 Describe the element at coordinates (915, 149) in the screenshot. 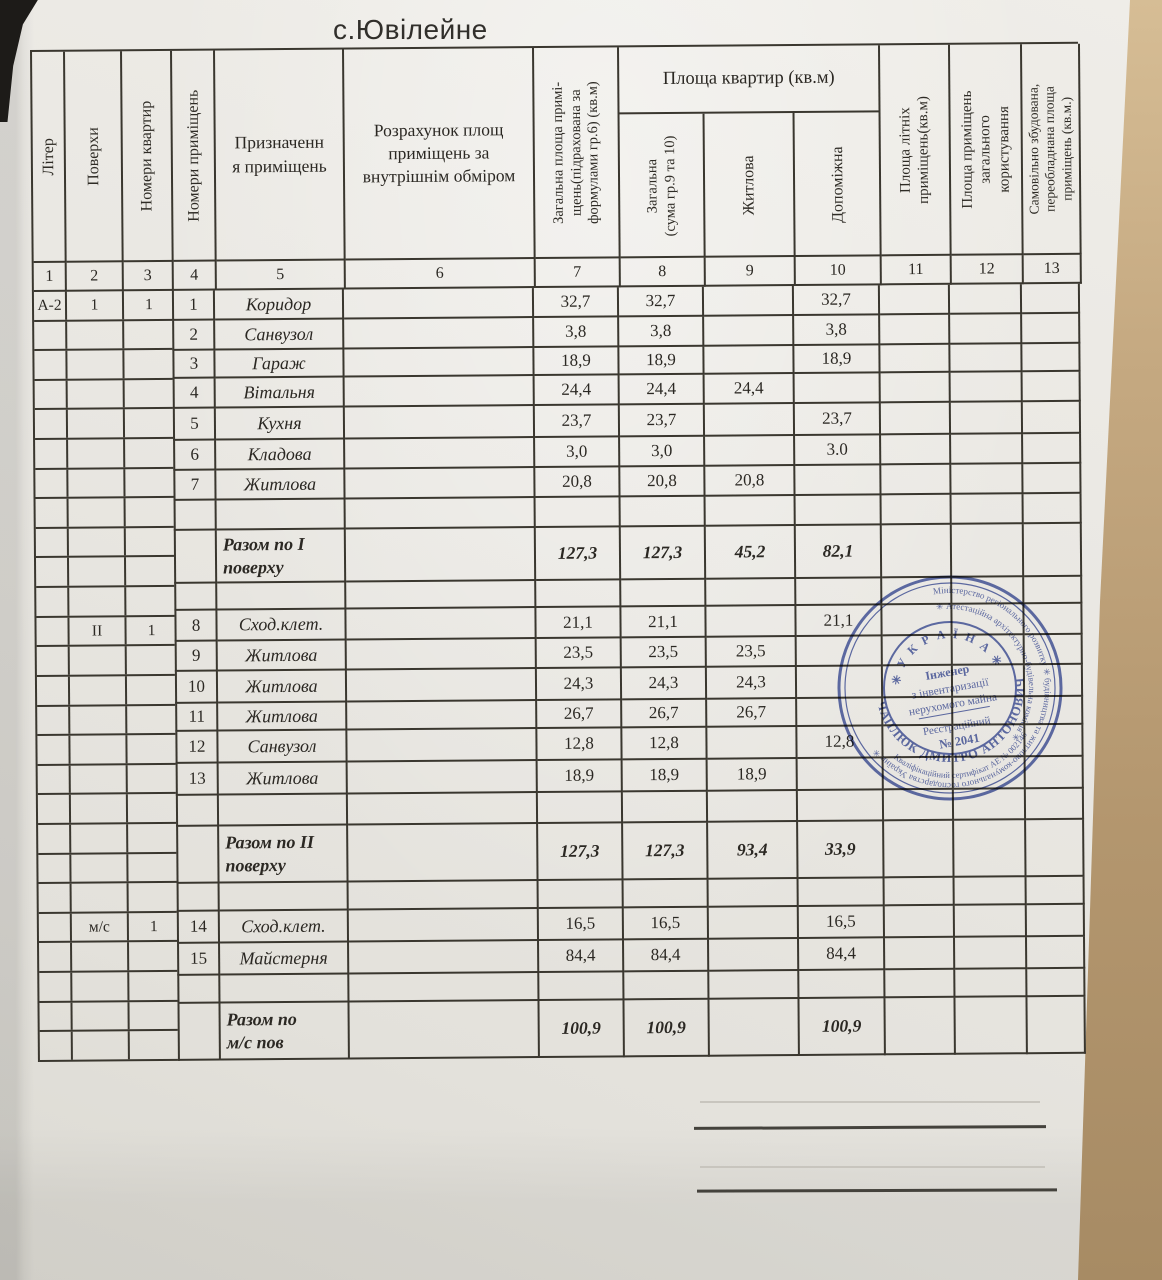

I see `header-litni-label: Площа літніх приміщень(кв.м)` at that location.